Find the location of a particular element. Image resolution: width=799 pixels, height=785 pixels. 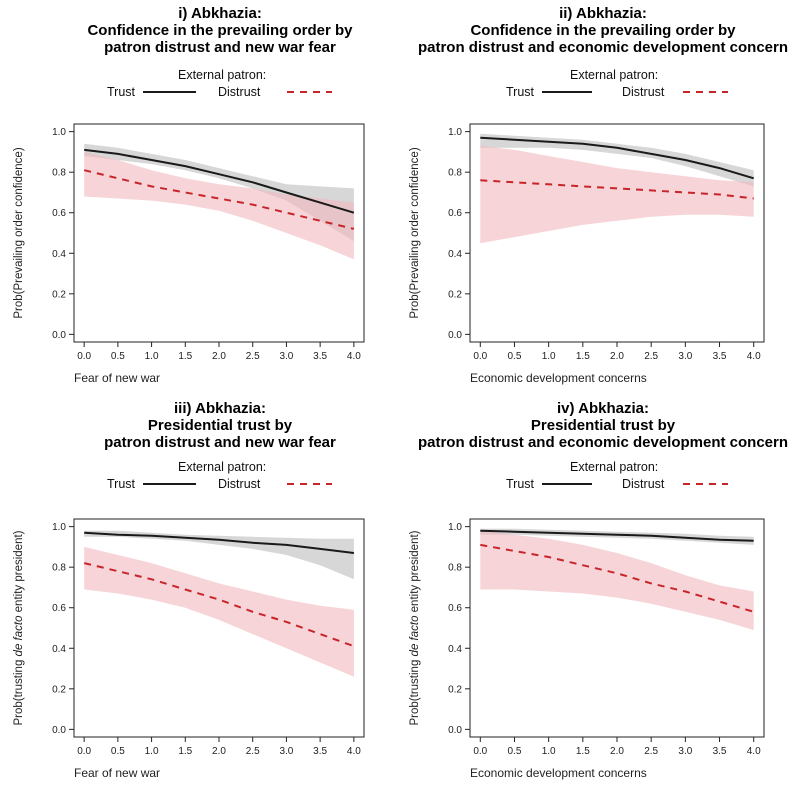

ci-band-trust is located at coordinates (617, 160).